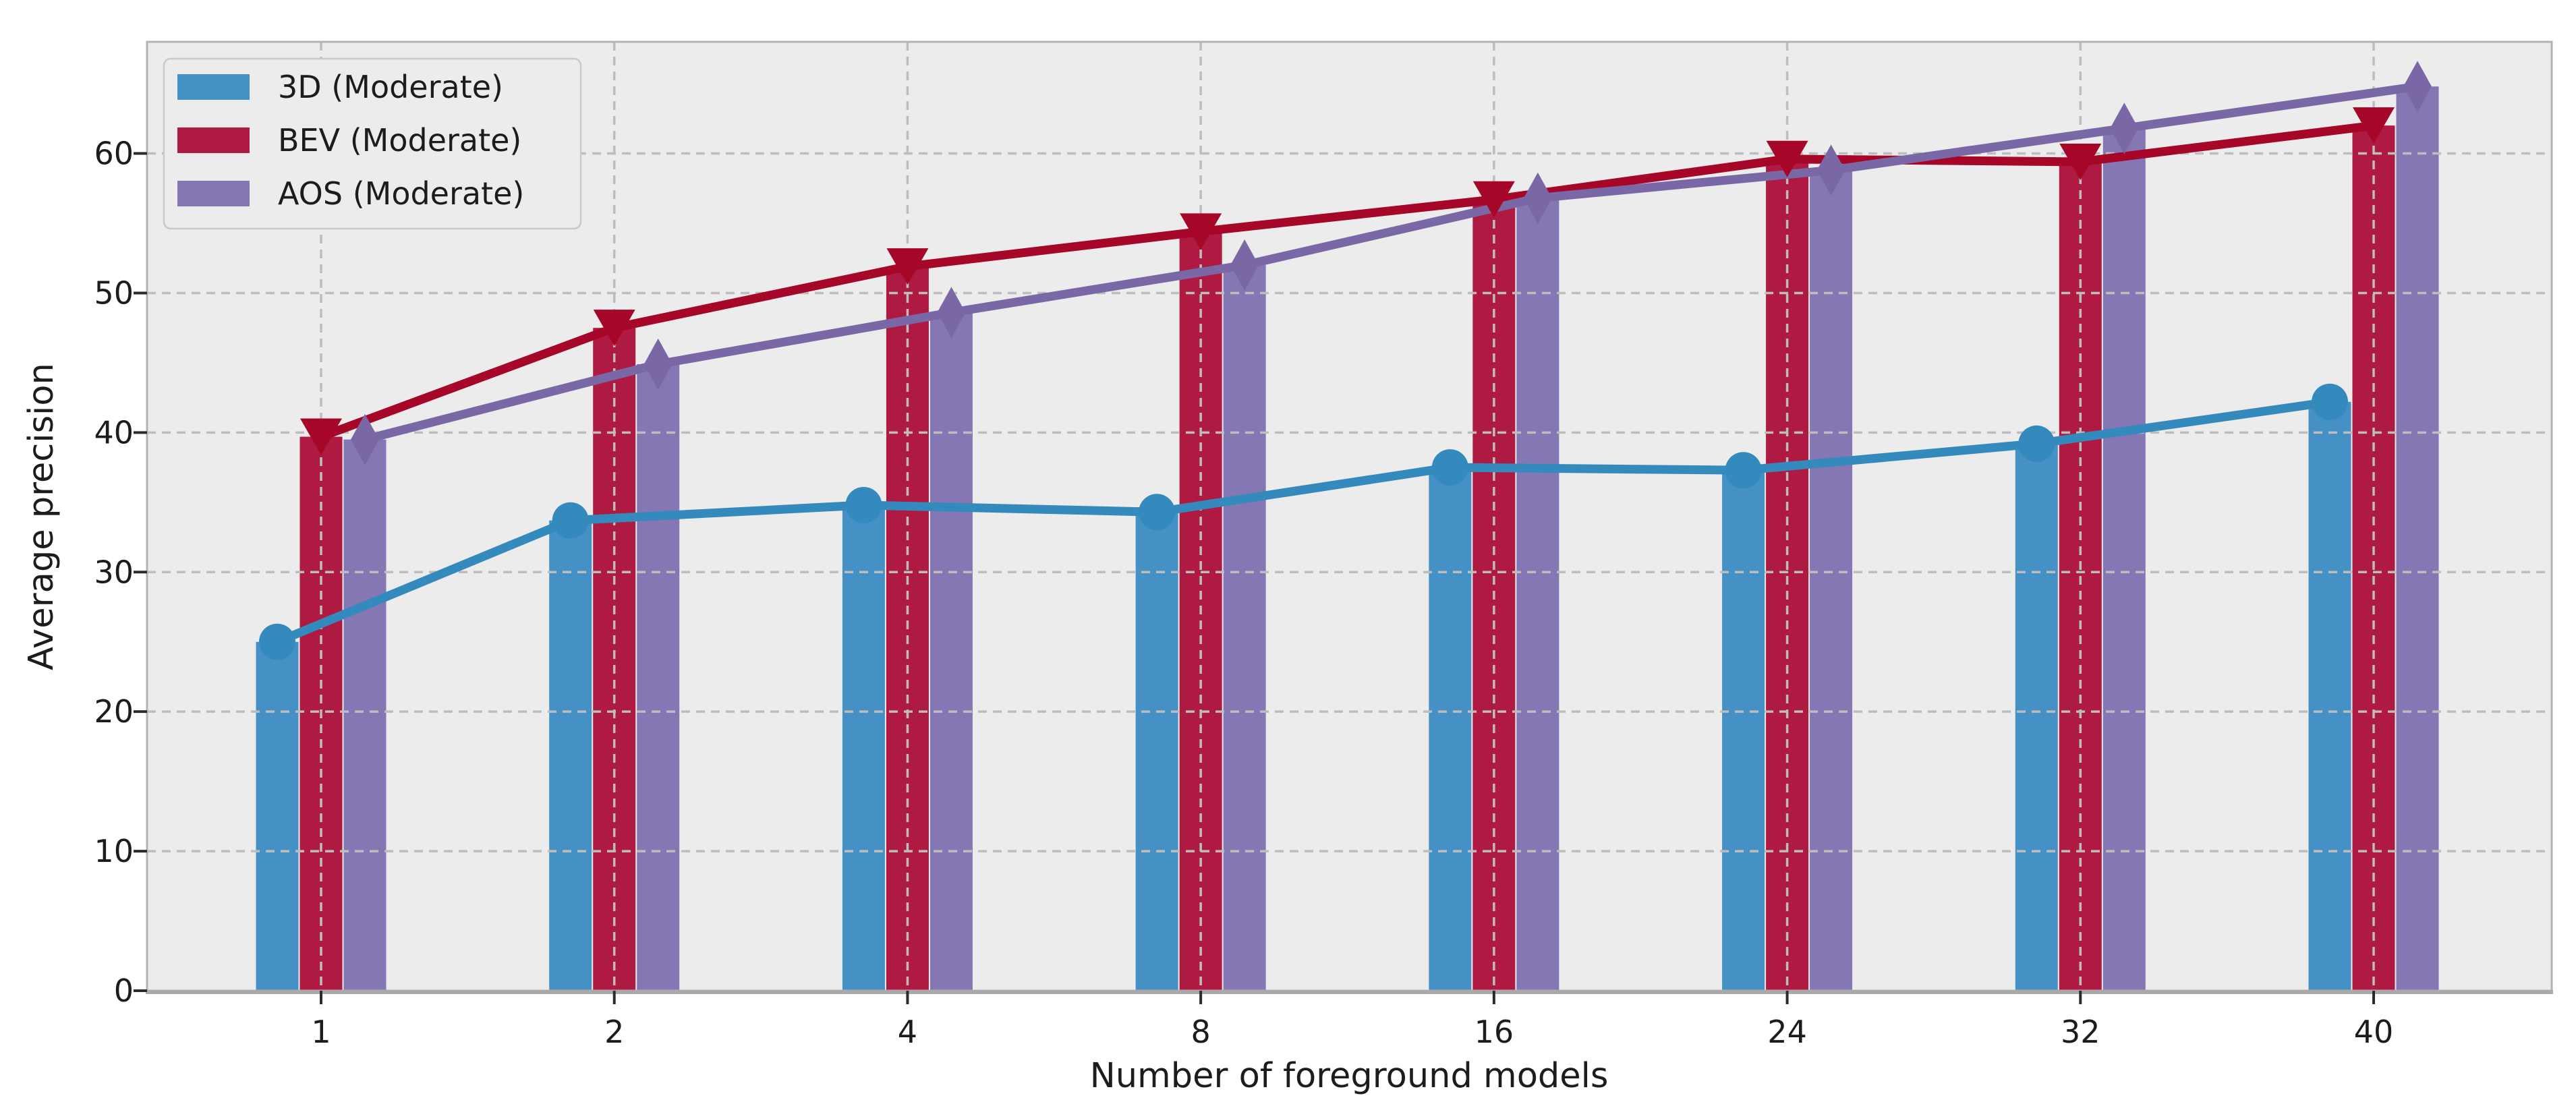  What do you see at coordinates (213, 140) in the screenshot?
I see `legend-swatch-bev` at bounding box center [213, 140].